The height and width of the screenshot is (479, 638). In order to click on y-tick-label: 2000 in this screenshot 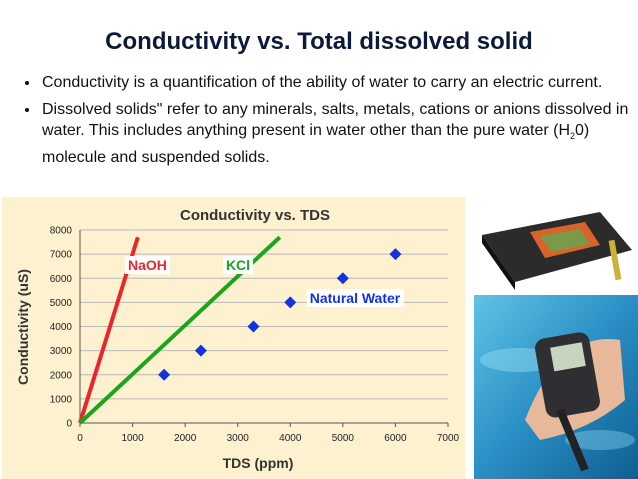, I will do `click(61, 375)`.